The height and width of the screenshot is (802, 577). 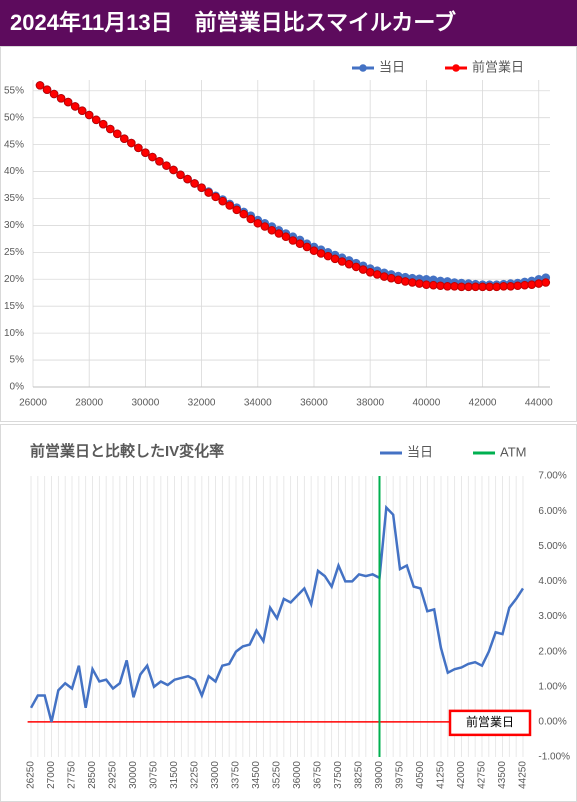 I want to click on x-tick-label: 34500, so click(x=256, y=775).